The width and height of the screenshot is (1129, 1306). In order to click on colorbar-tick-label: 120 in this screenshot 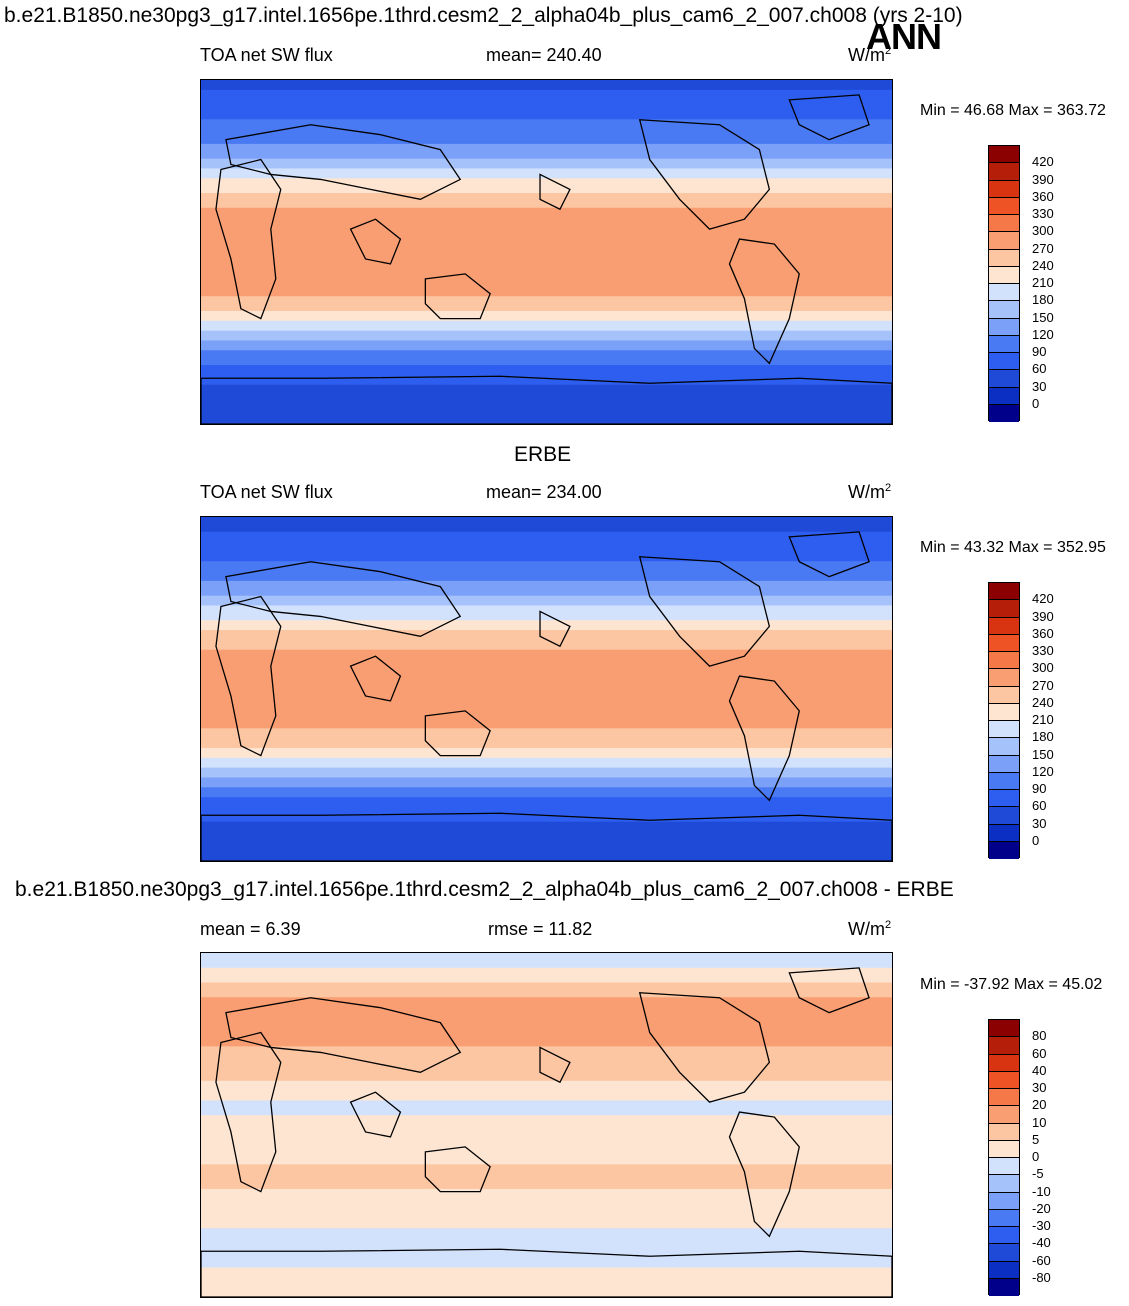, I will do `click(1043, 771)`.